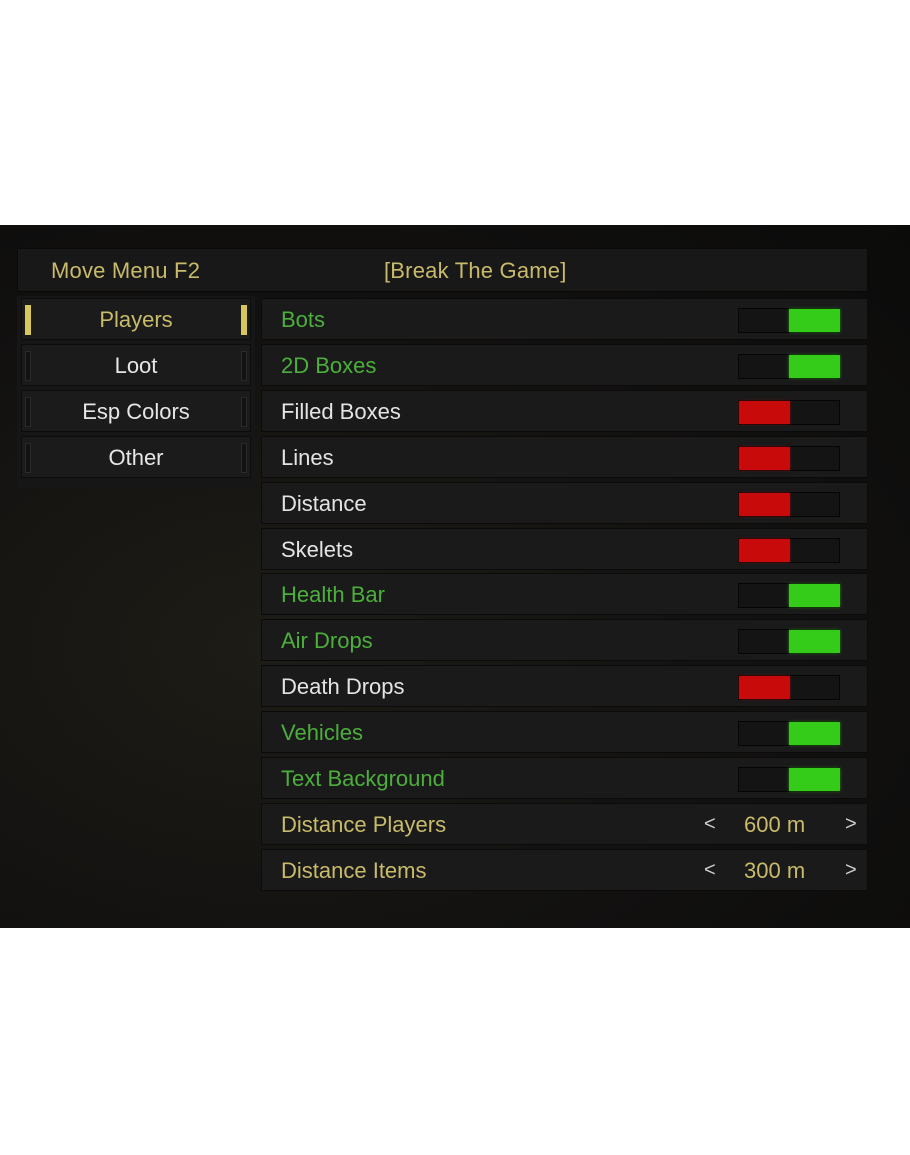 Image resolution: width=910 pixels, height=1155 pixels. What do you see at coordinates (564, 319) in the screenshot?
I see `option-bots: Bots` at bounding box center [564, 319].